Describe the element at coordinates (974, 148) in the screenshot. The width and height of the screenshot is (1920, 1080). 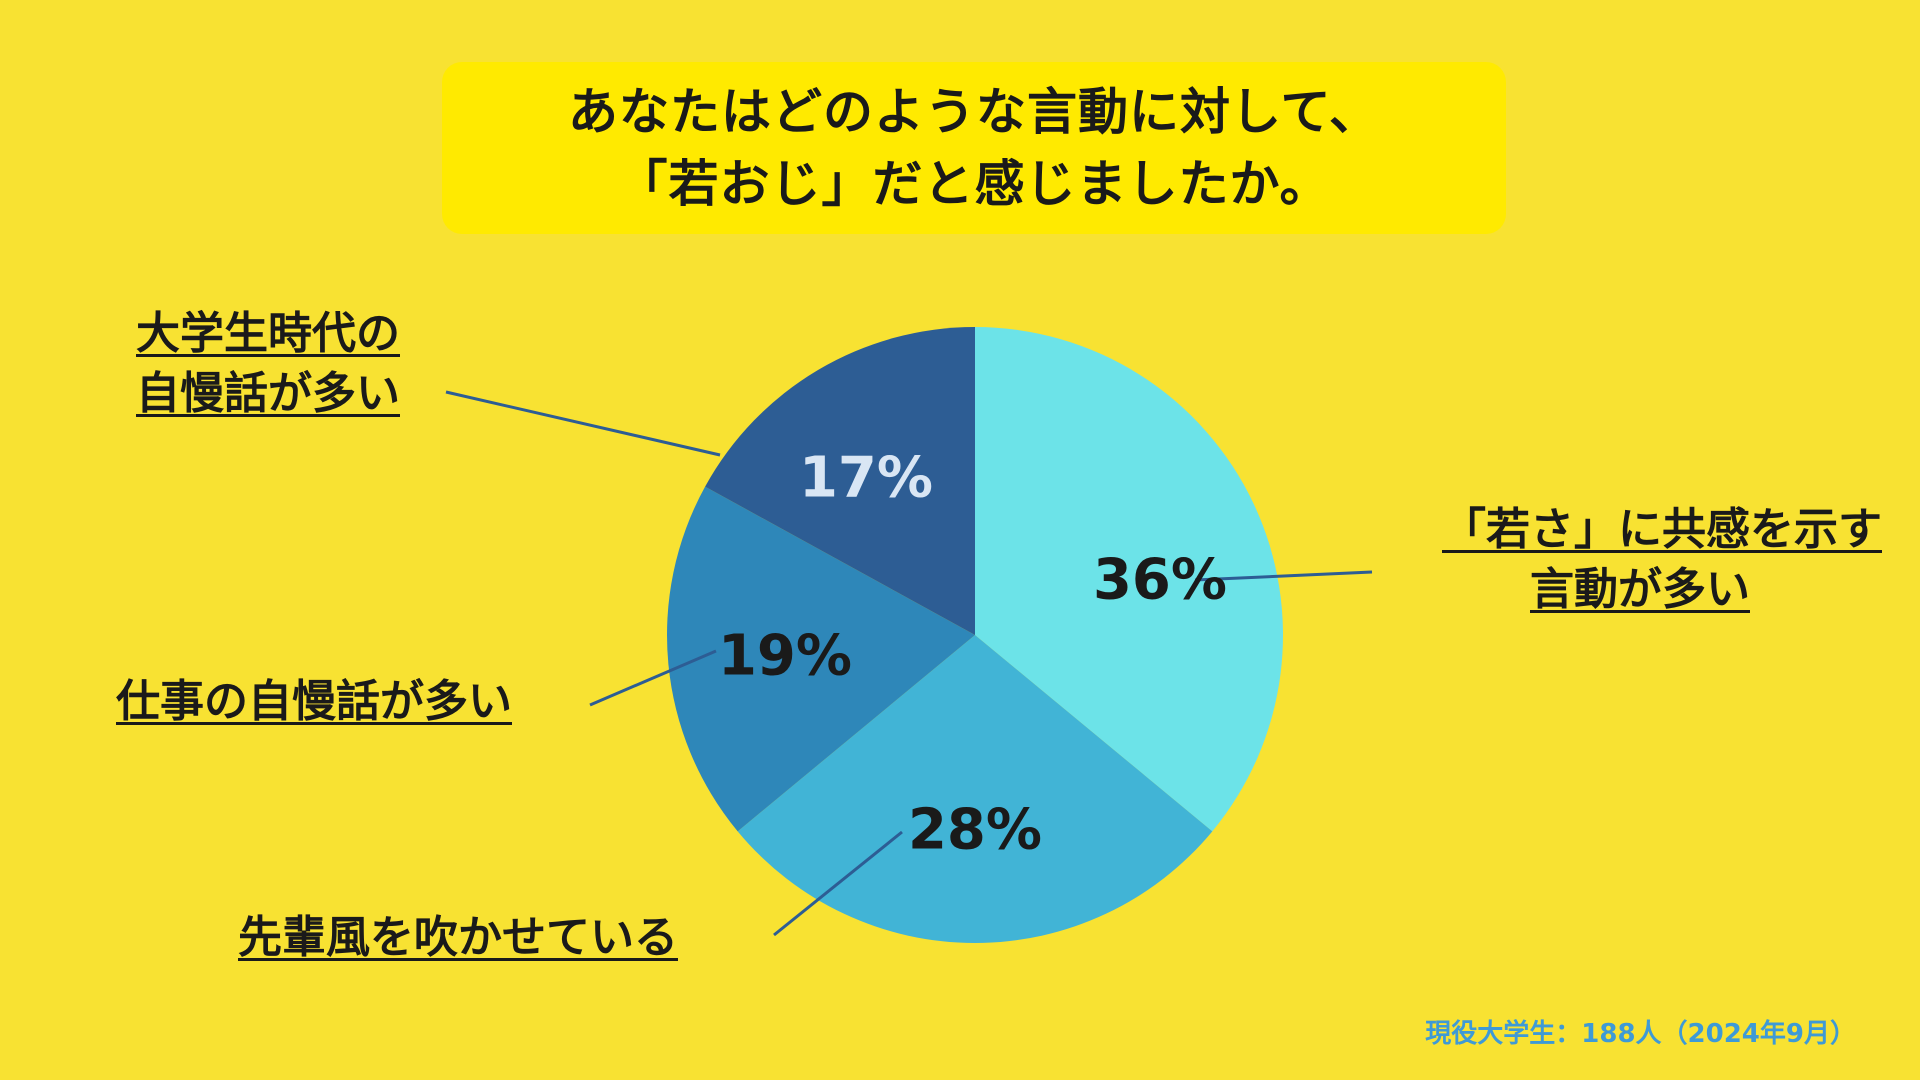
I see `title-box: あなたはどのような言動に対して、 「若おじ」だと感じましたか。` at that location.